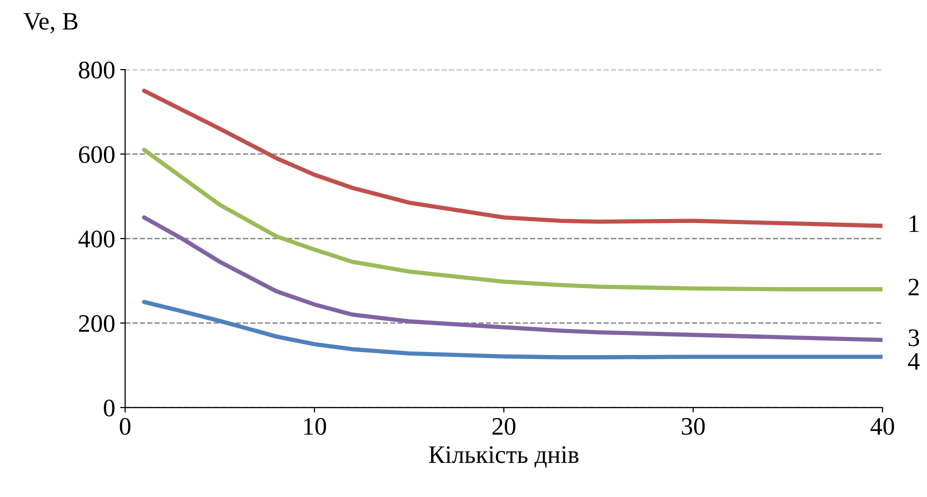 This screenshot has width=927, height=497. I want to click on y-tick-label: 200, so click(96, 323).